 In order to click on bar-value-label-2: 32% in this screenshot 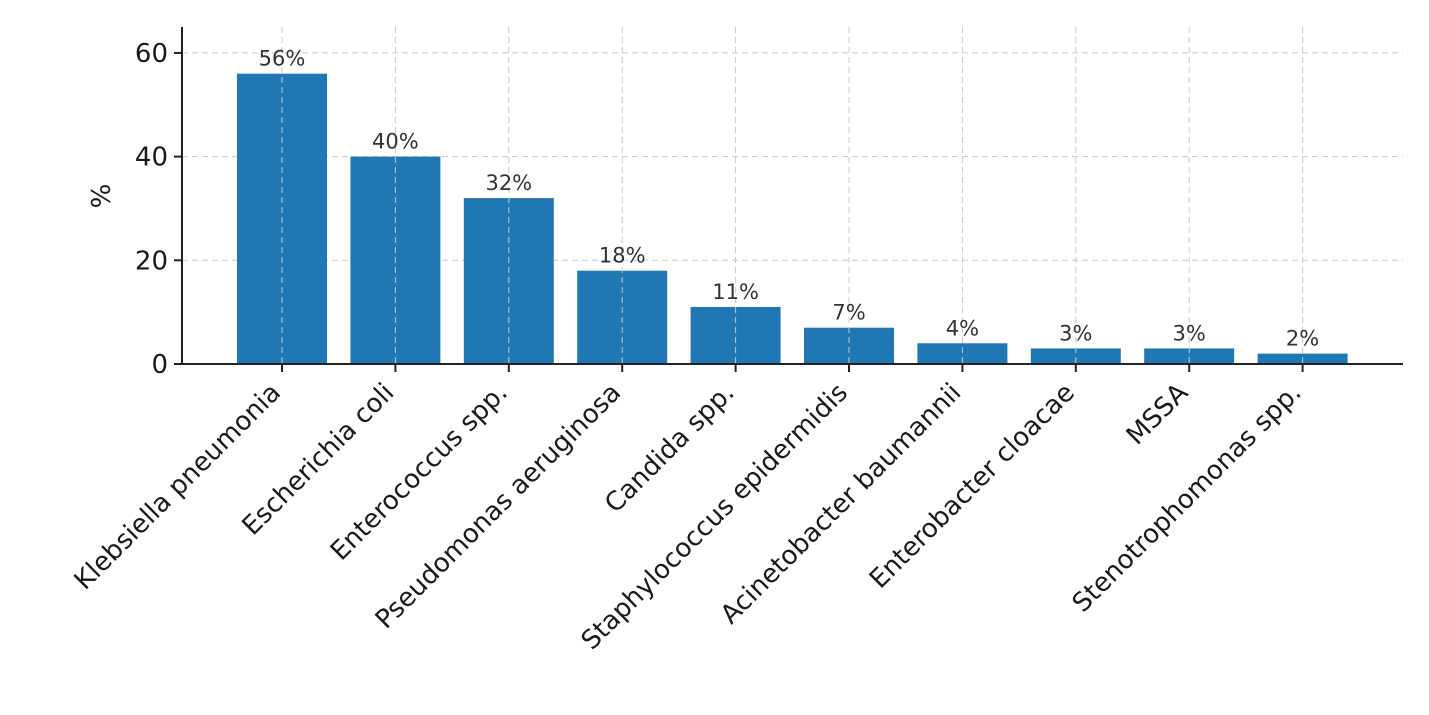, I will do `click(508, 183)`.